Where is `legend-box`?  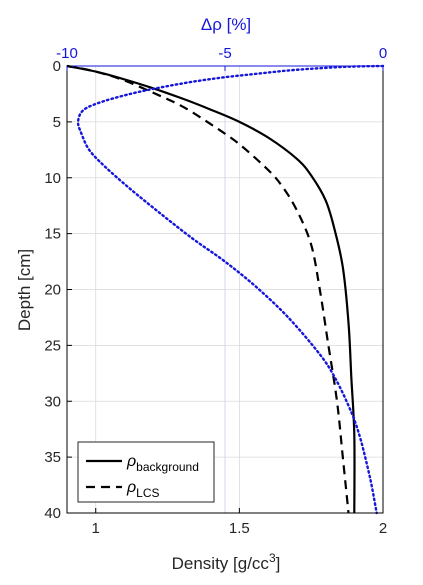 legend-box is located at coordinates (146, 472).